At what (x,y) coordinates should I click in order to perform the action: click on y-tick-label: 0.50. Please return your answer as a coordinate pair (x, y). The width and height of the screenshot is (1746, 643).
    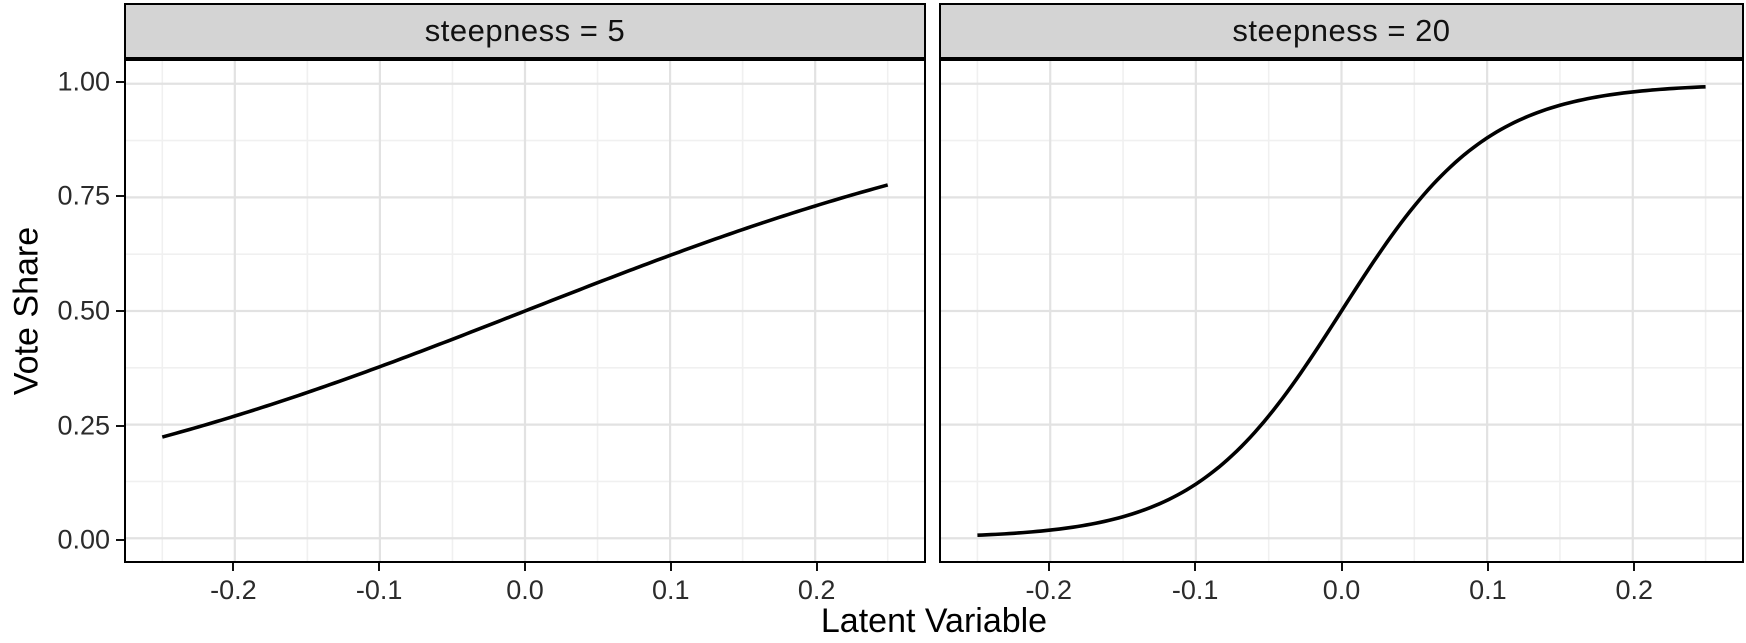
    Looking at the image, I should click on (83, 310).